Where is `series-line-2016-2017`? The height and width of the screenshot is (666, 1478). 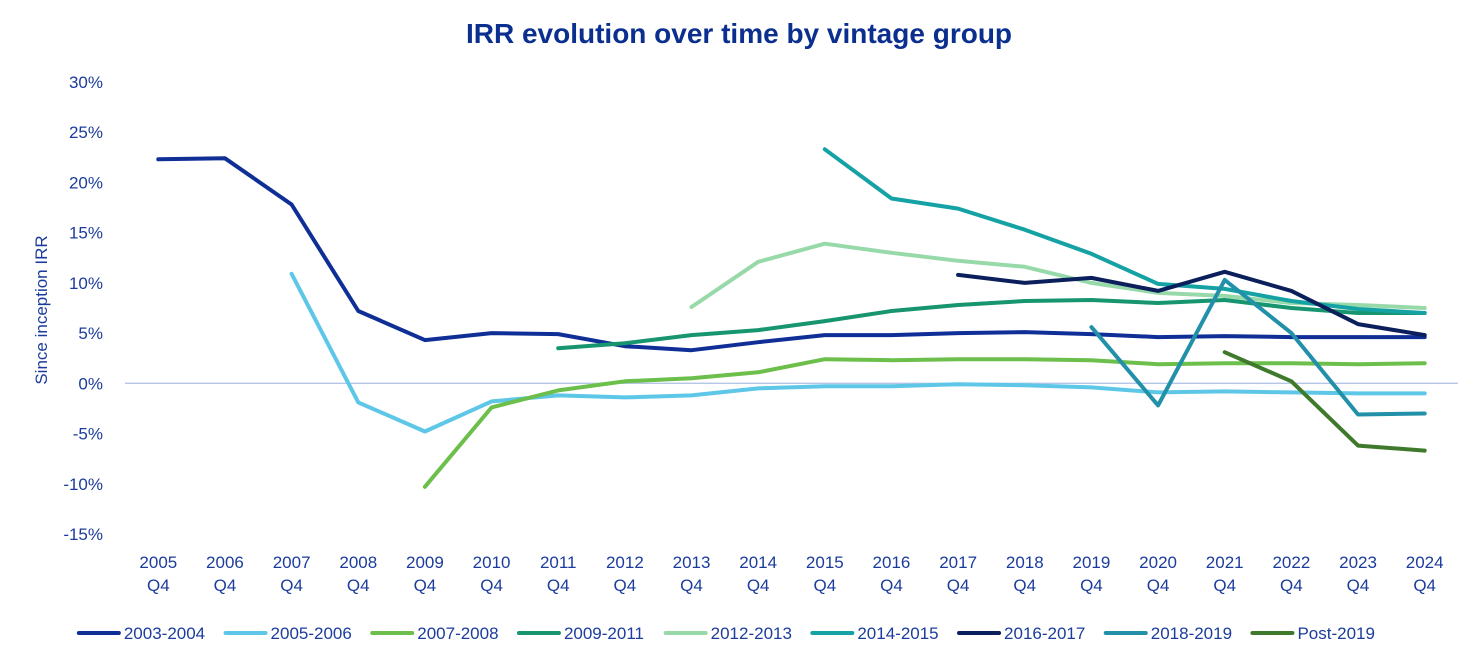 series-line-2016-2017 is located at coordinates (1191, 303).